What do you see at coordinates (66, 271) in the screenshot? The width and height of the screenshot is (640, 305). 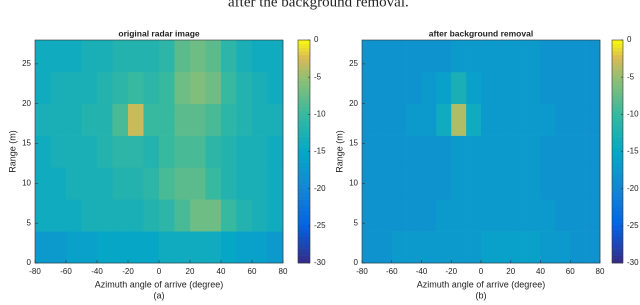 I see `x-tick-label: -60` at bounding box center [66, 271].